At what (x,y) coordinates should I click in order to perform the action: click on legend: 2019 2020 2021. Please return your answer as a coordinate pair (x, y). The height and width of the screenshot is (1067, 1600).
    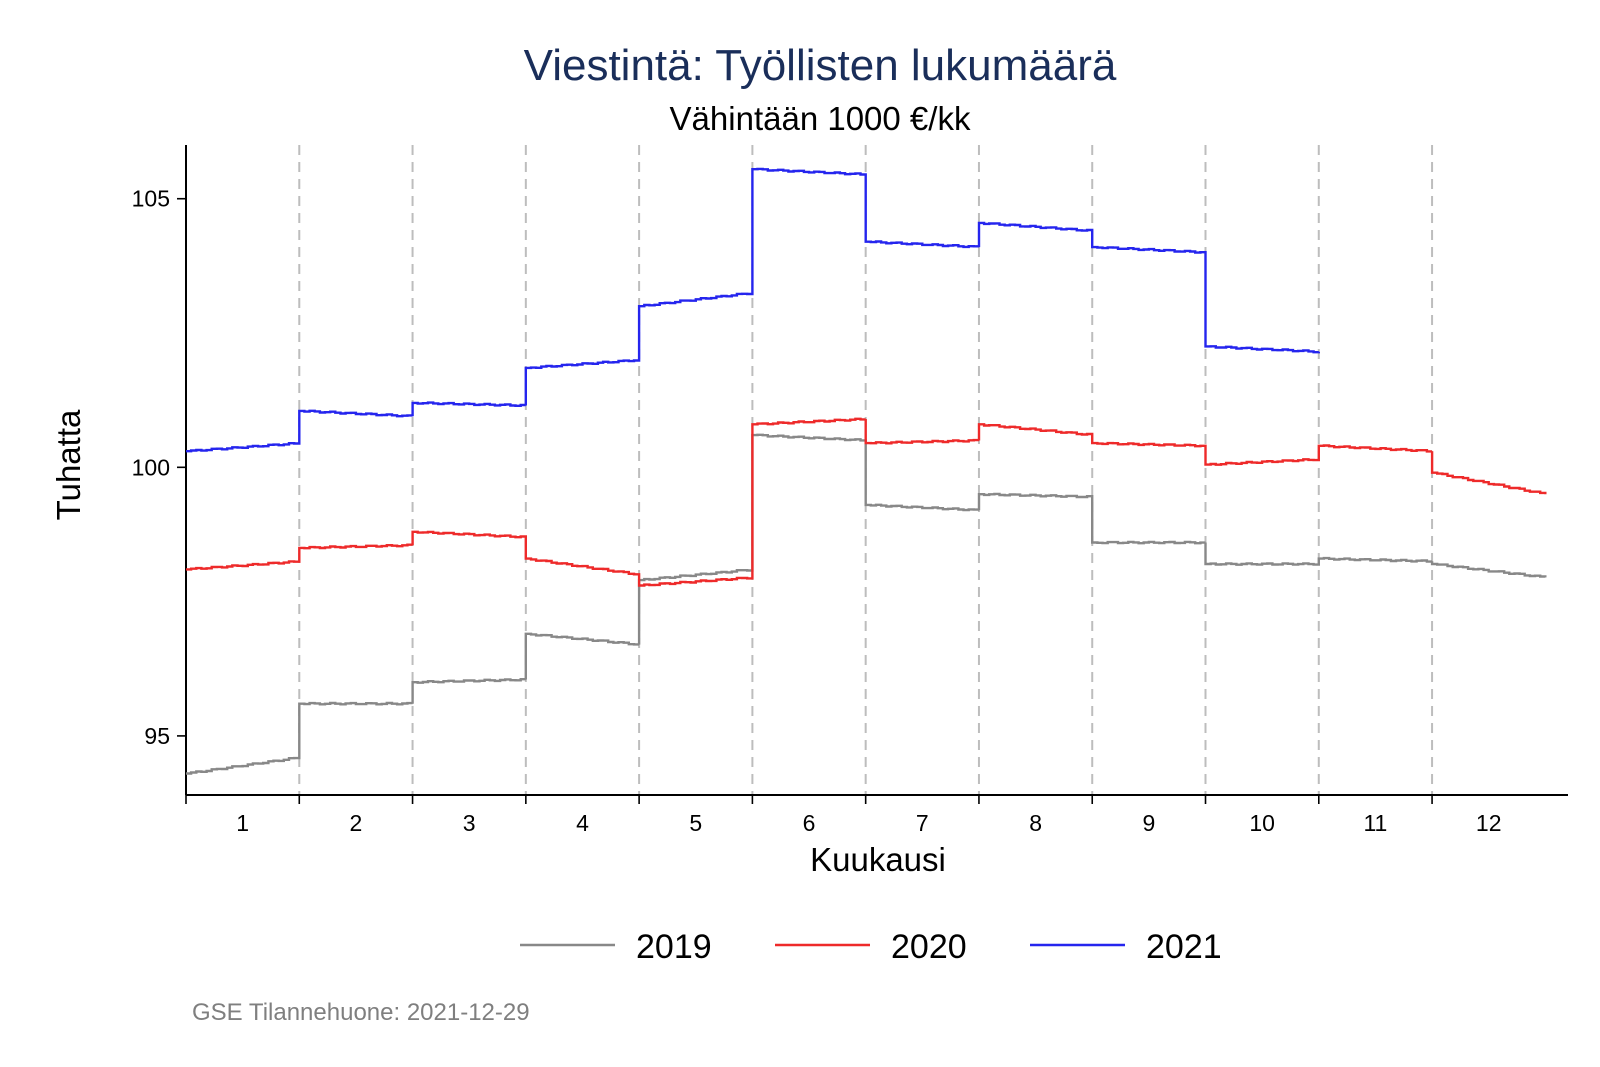
    Looking at the image, I should click on (871, 947).